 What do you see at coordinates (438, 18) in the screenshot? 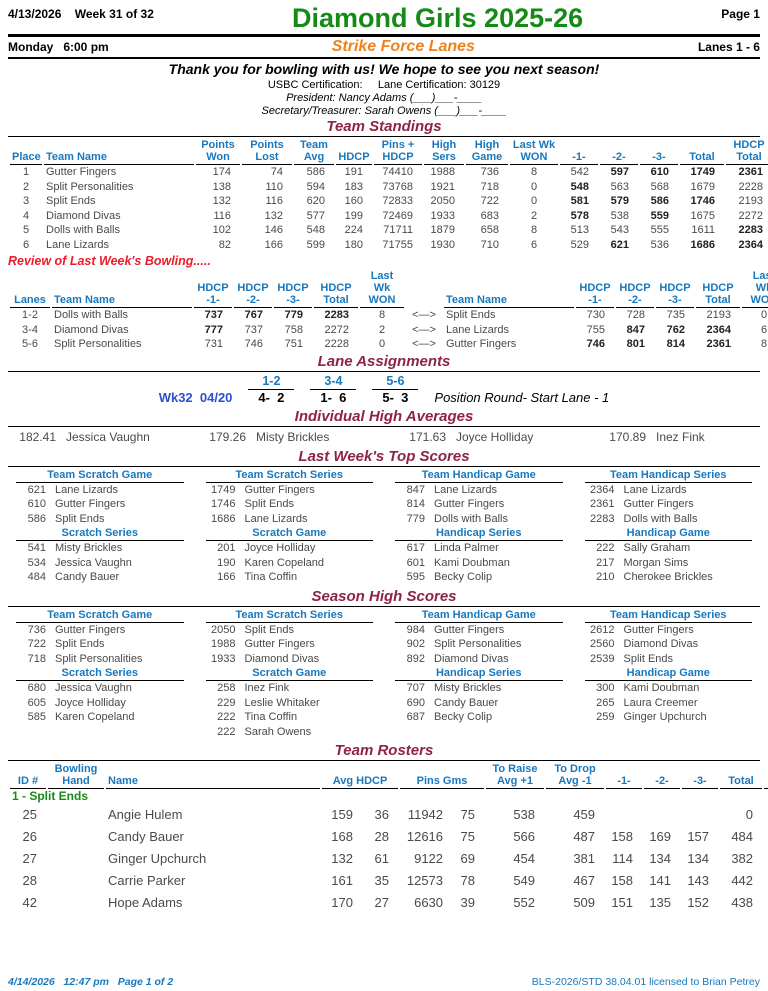
I see `league-title: Diamond Girls 2025-26` at bounding box center [438, 18].